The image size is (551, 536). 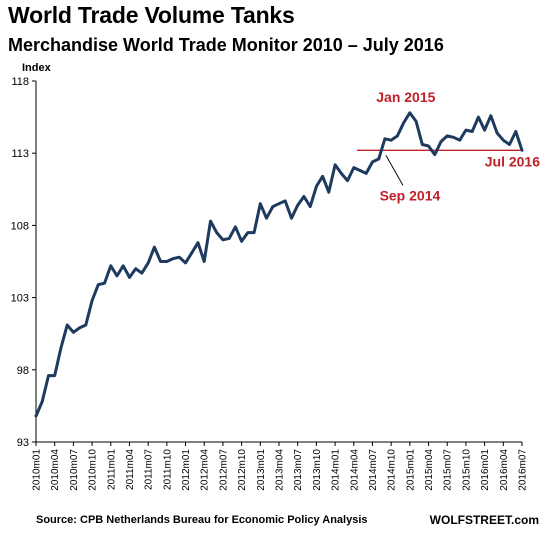 I want to click on annotations: Jan 2015 Sep 2014 Jul 2016, so click(x=458, y=146).